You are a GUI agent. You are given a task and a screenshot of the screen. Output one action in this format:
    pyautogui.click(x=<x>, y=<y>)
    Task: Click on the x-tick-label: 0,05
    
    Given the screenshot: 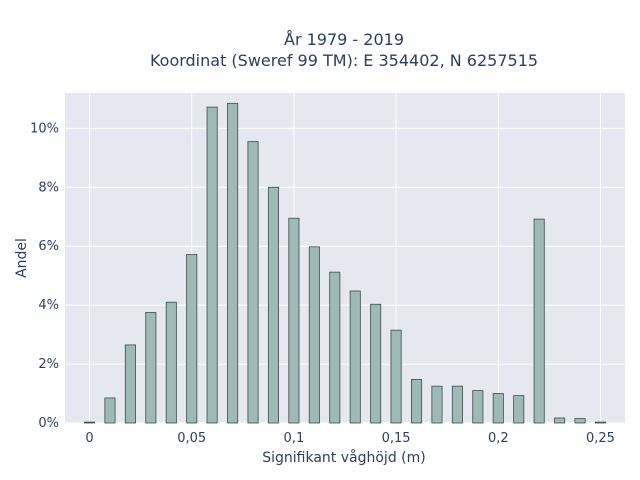 What is the action you would take?
    pyautogui.click(x=191, y=438)
    